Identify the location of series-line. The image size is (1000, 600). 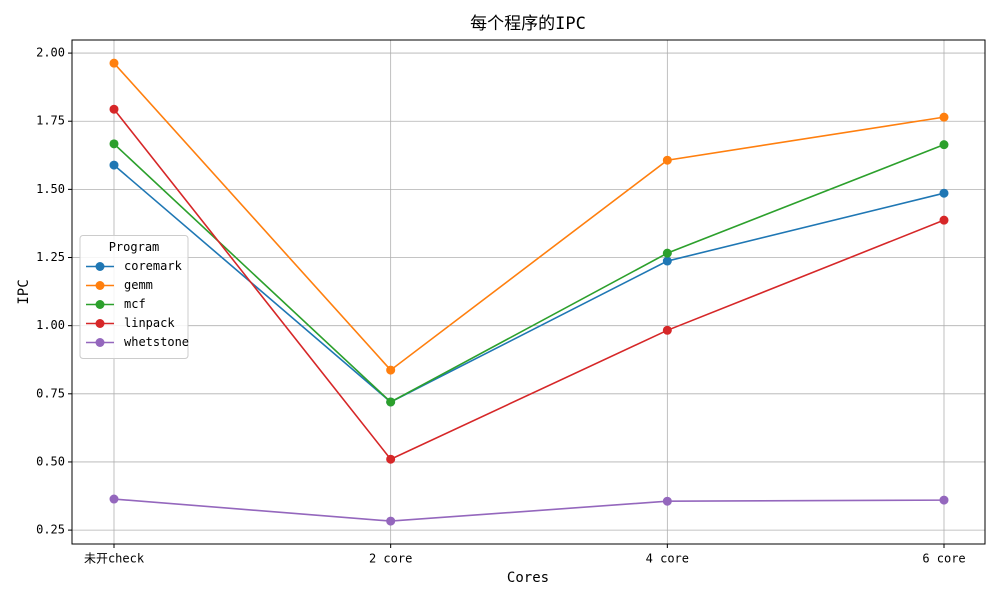
(529, 510).